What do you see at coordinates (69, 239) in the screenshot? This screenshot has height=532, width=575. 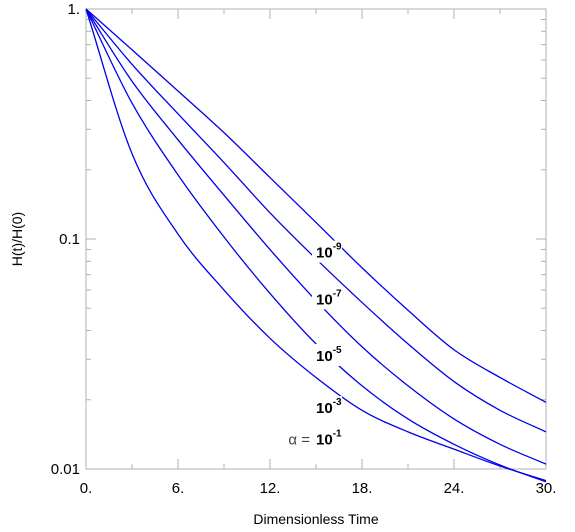 I see `y-tick-label: 0.1` at bounding box center [69, 239].